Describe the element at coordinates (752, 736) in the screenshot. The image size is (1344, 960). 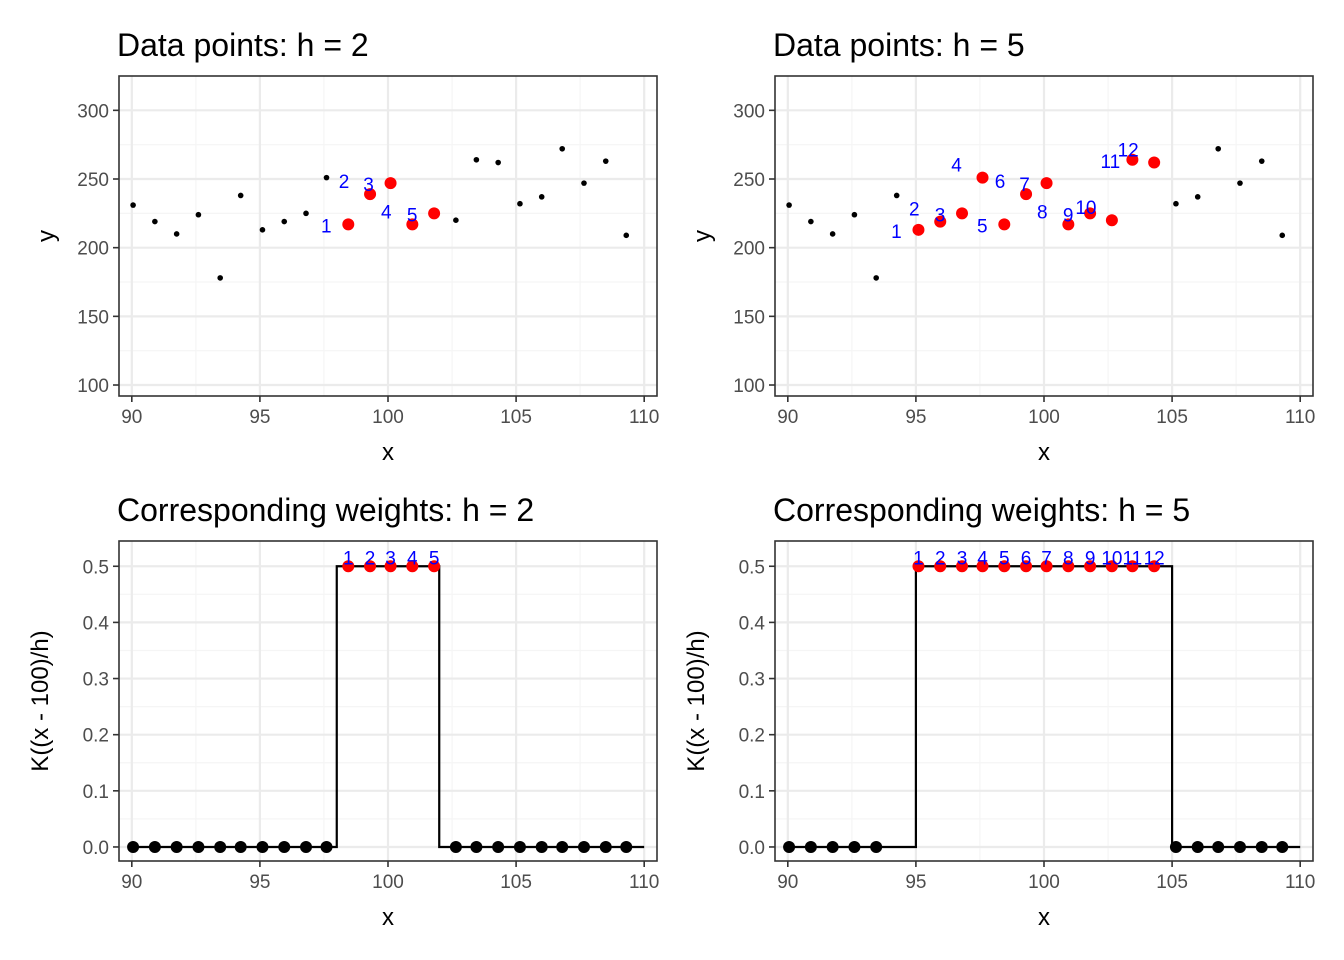
I see `y-tick-label: 0.2` at that location.